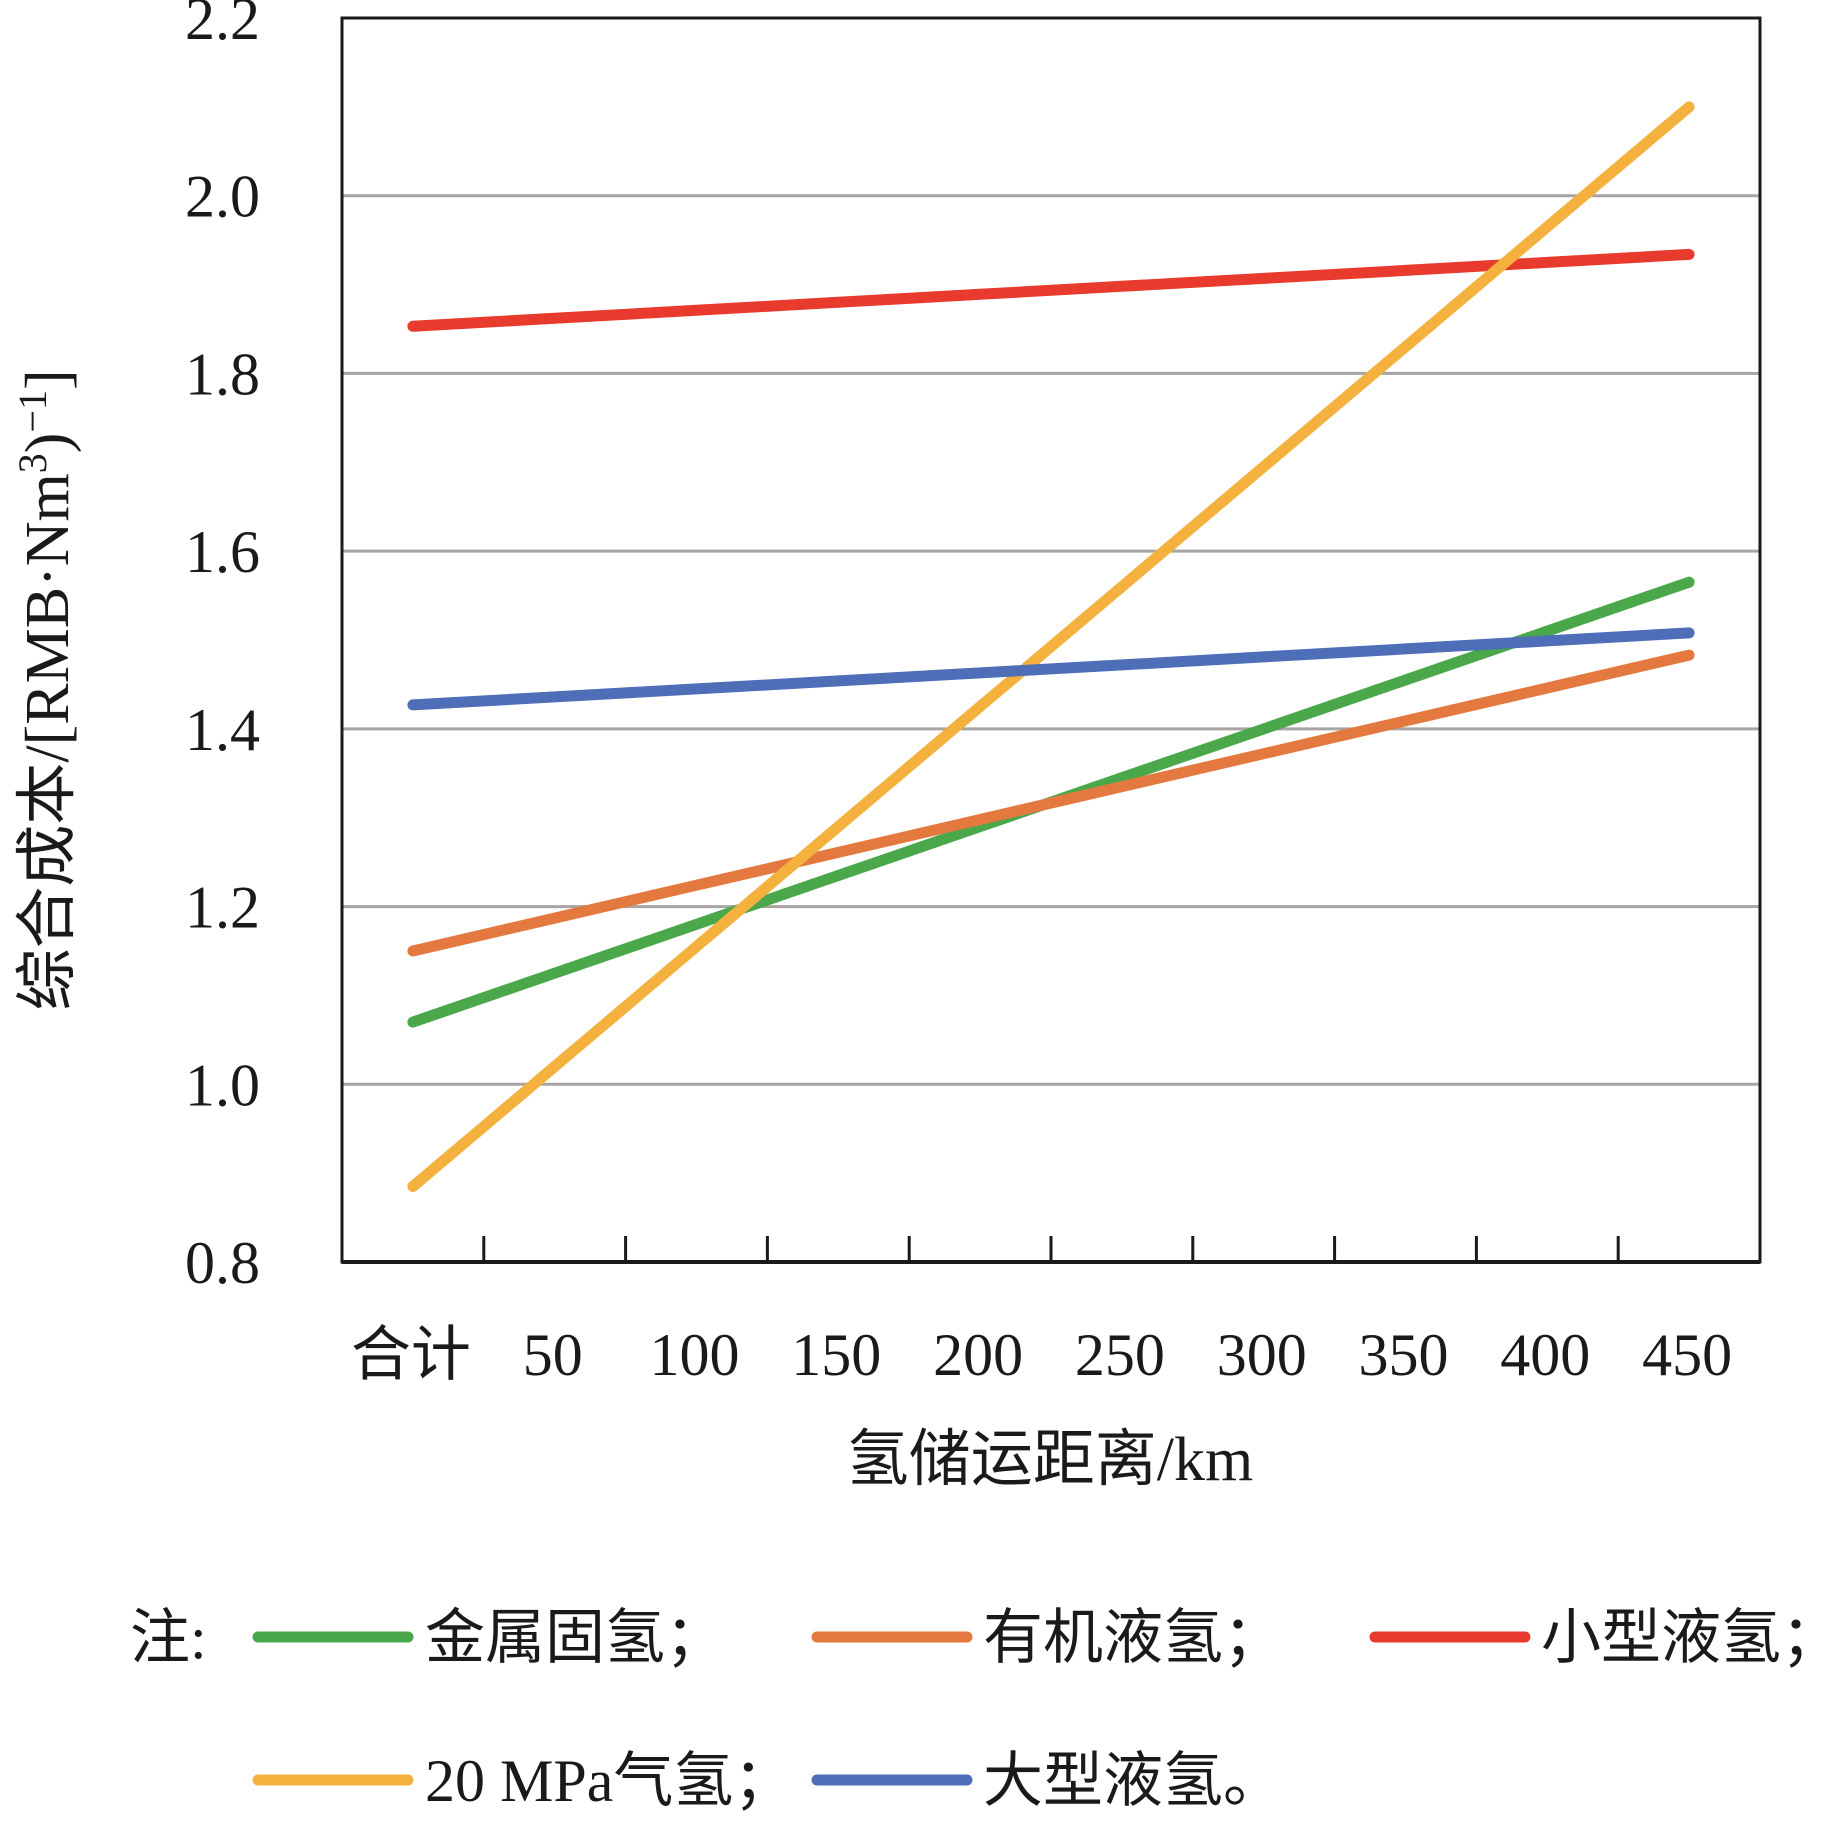 The image size is (1835, 1843). Describe the element at coordinates (1688, 1638) in the screenshot. I see `legend-label: 小型液氢；` at that location.